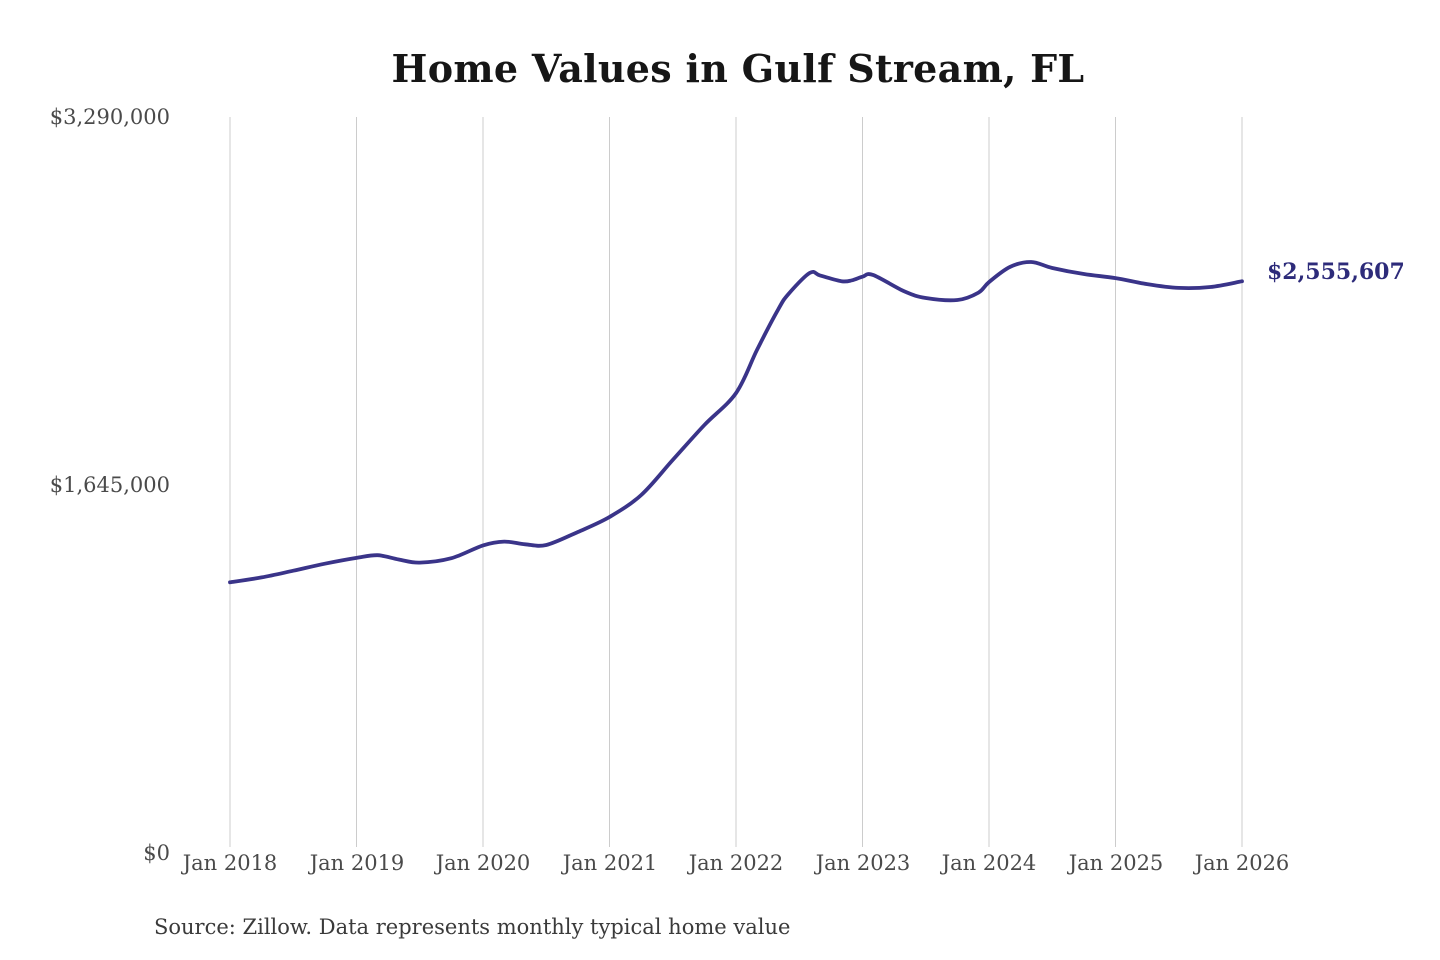  I want to click on x-axis-tick-label: Jan 2024, so click(989, 863).